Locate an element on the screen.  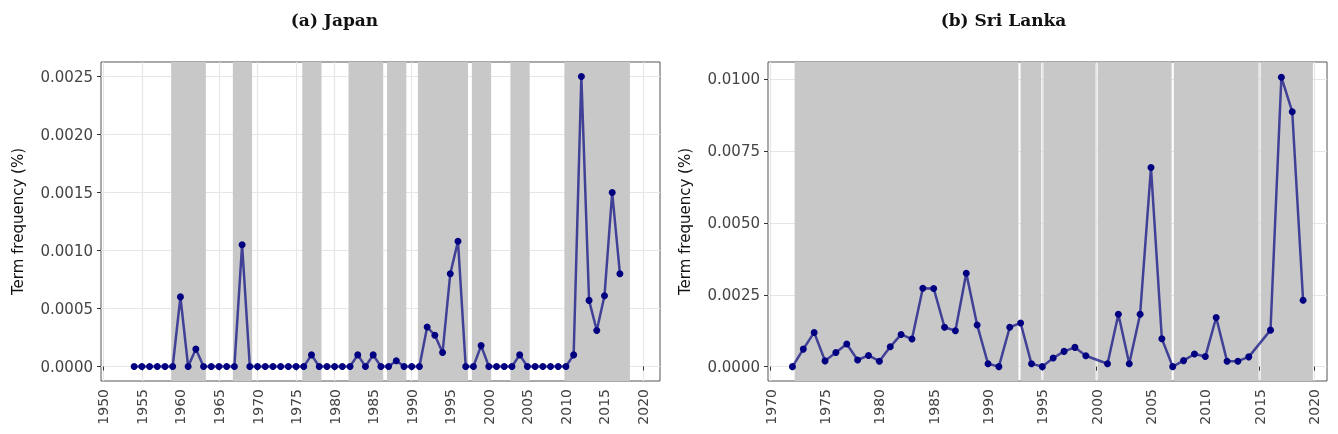
y-tick-label: 0.0075 is located at coordinates (733, 151).